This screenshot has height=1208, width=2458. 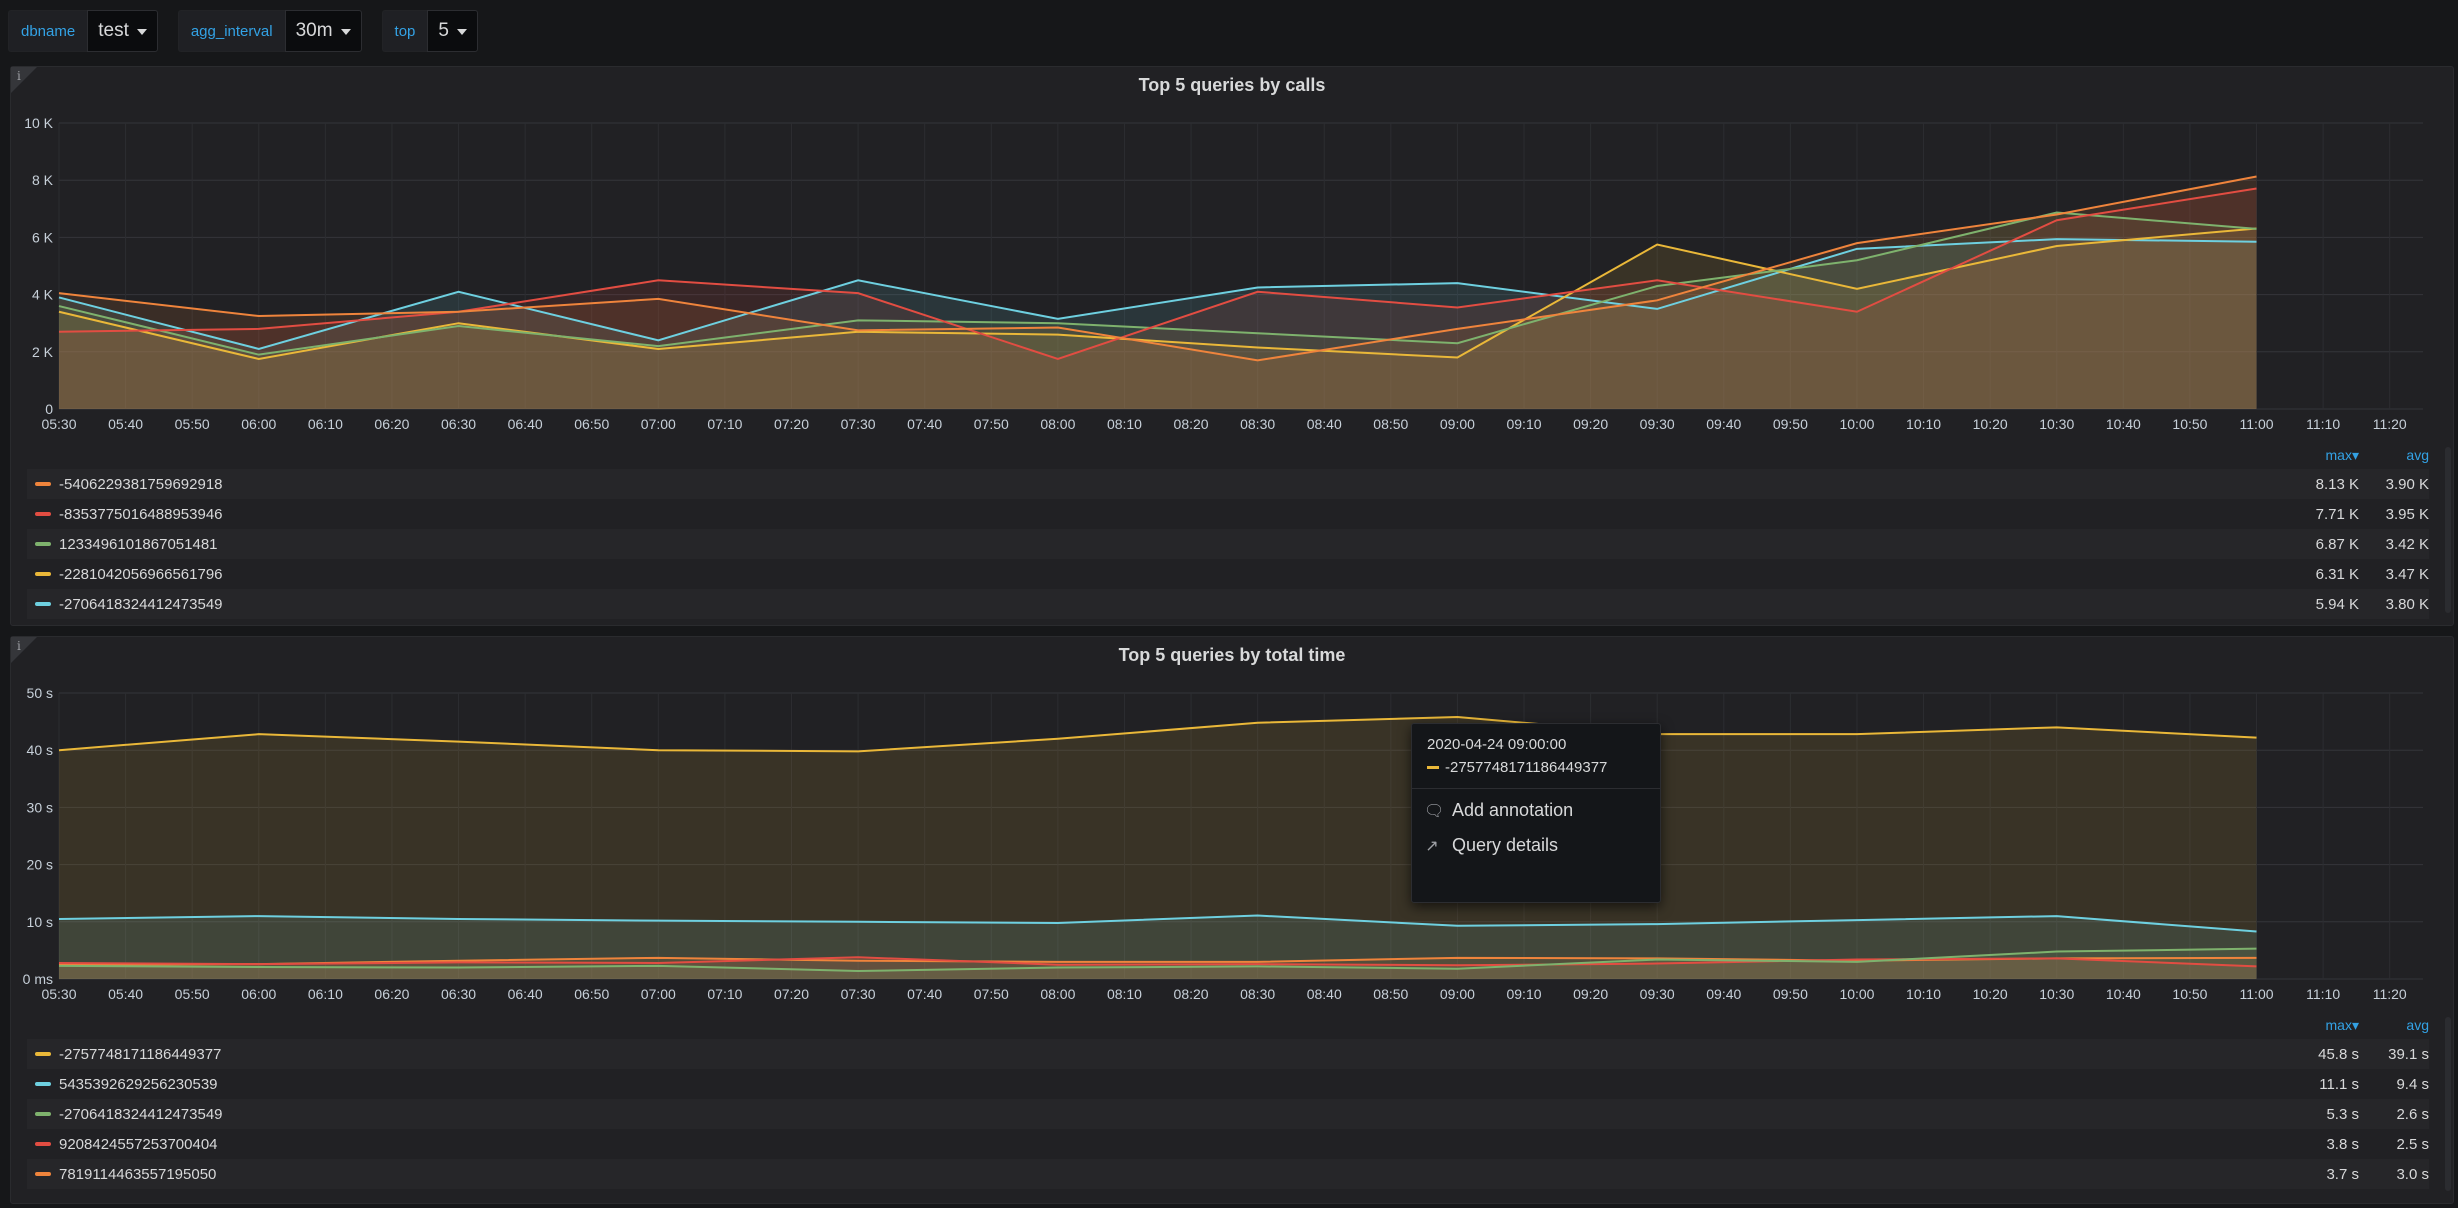 What do you see at coordinates (525, 424) in the screenshot?
I see `x-tick-label: 06:40` at bounding box center [525, 424].